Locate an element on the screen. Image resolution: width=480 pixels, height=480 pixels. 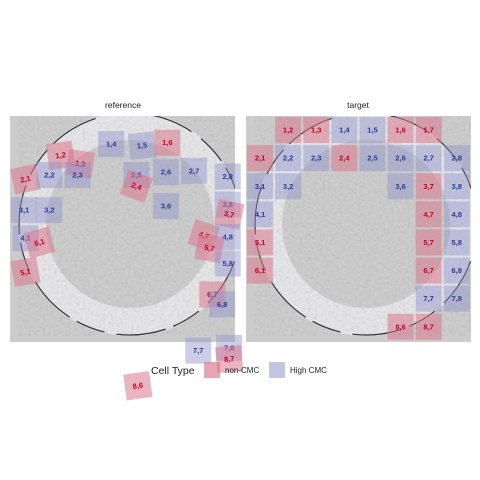
tile: 1,2 is located at coordinates (288, 130).